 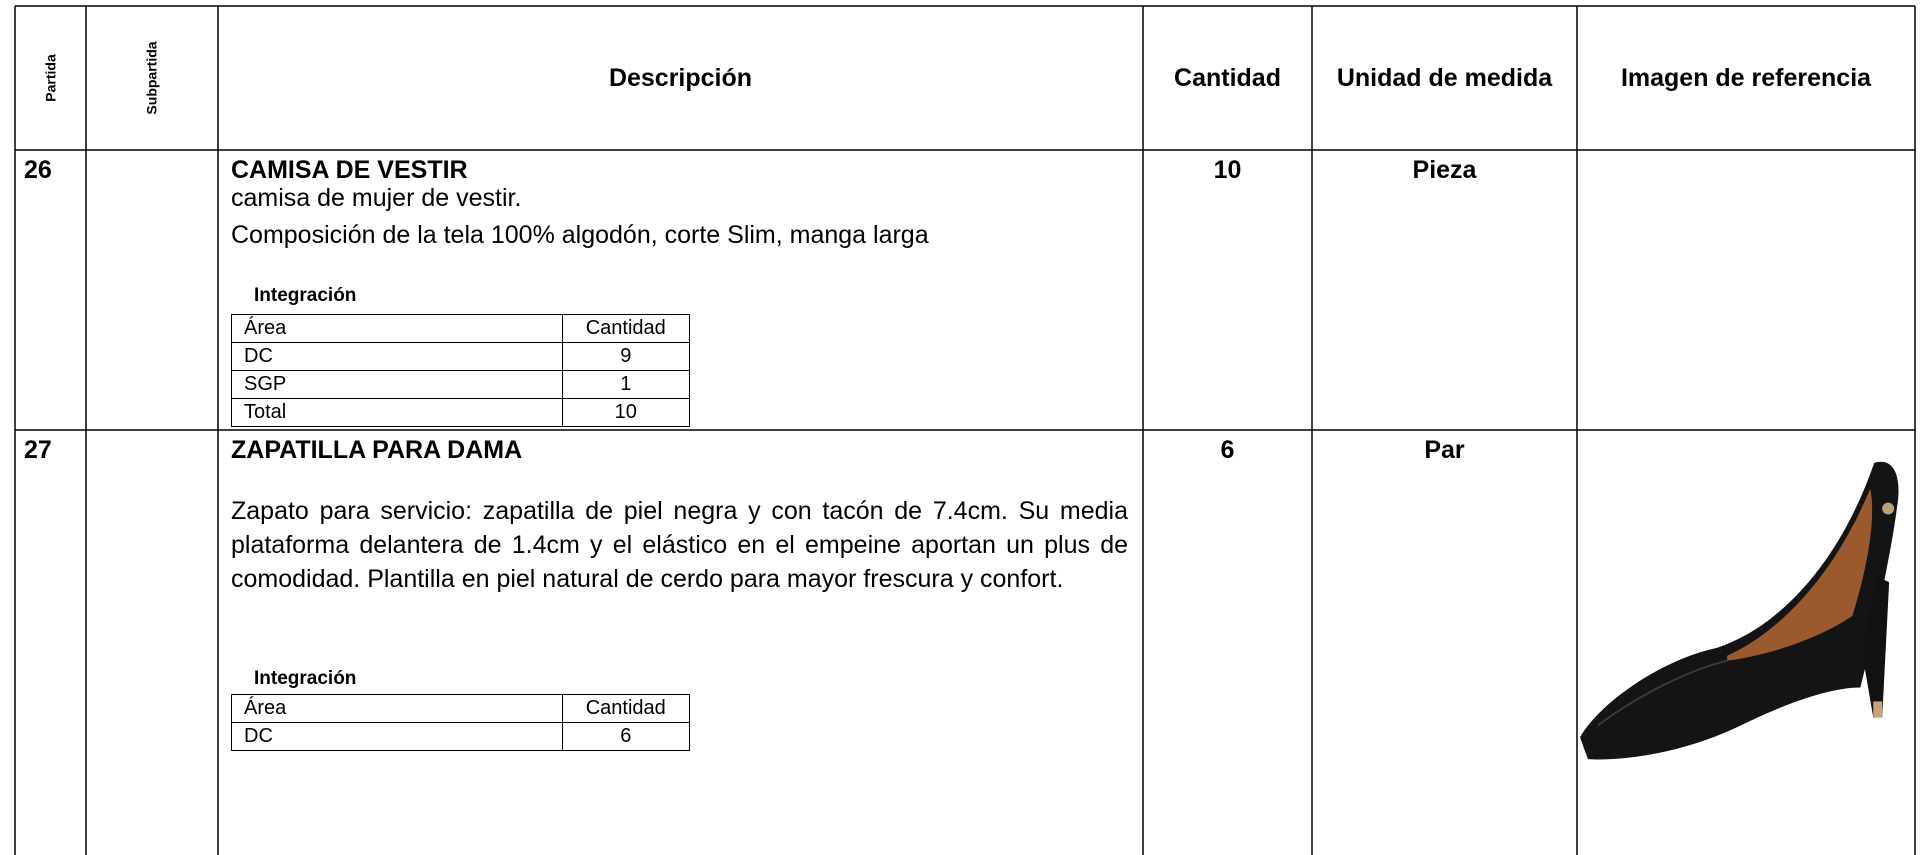 What do you see at coordinates (1739, 610) in the screenshot?
I see `shoe-image` at bounding box center [1739, 610].